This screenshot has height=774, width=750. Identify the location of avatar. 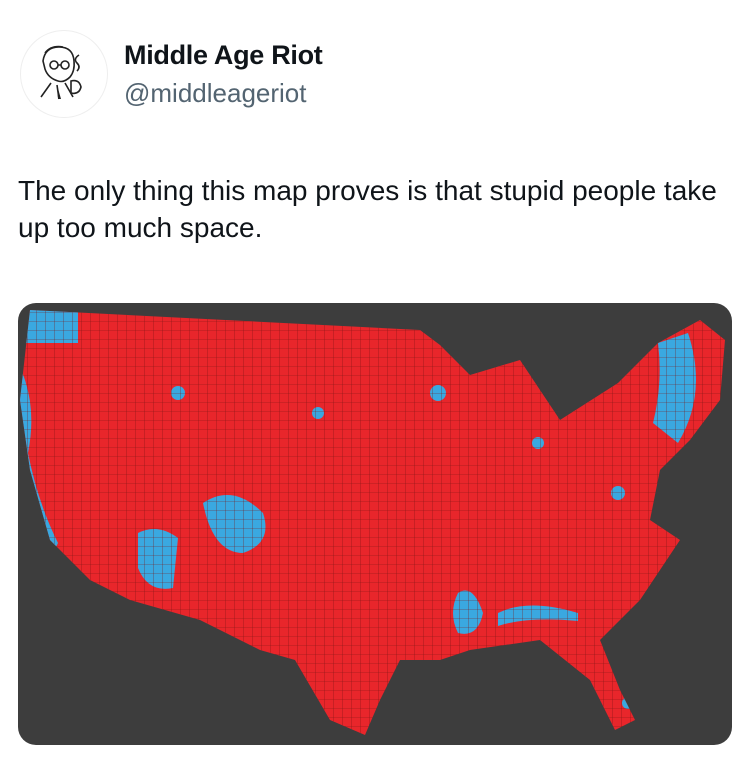
(64, 74).